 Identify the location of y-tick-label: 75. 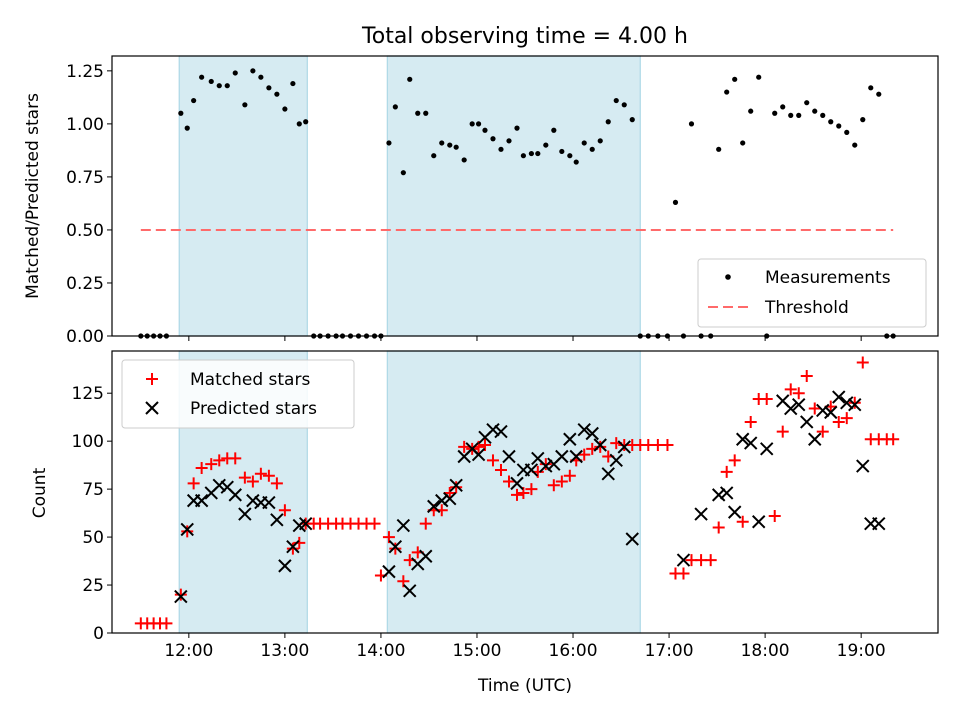
(93, 490).